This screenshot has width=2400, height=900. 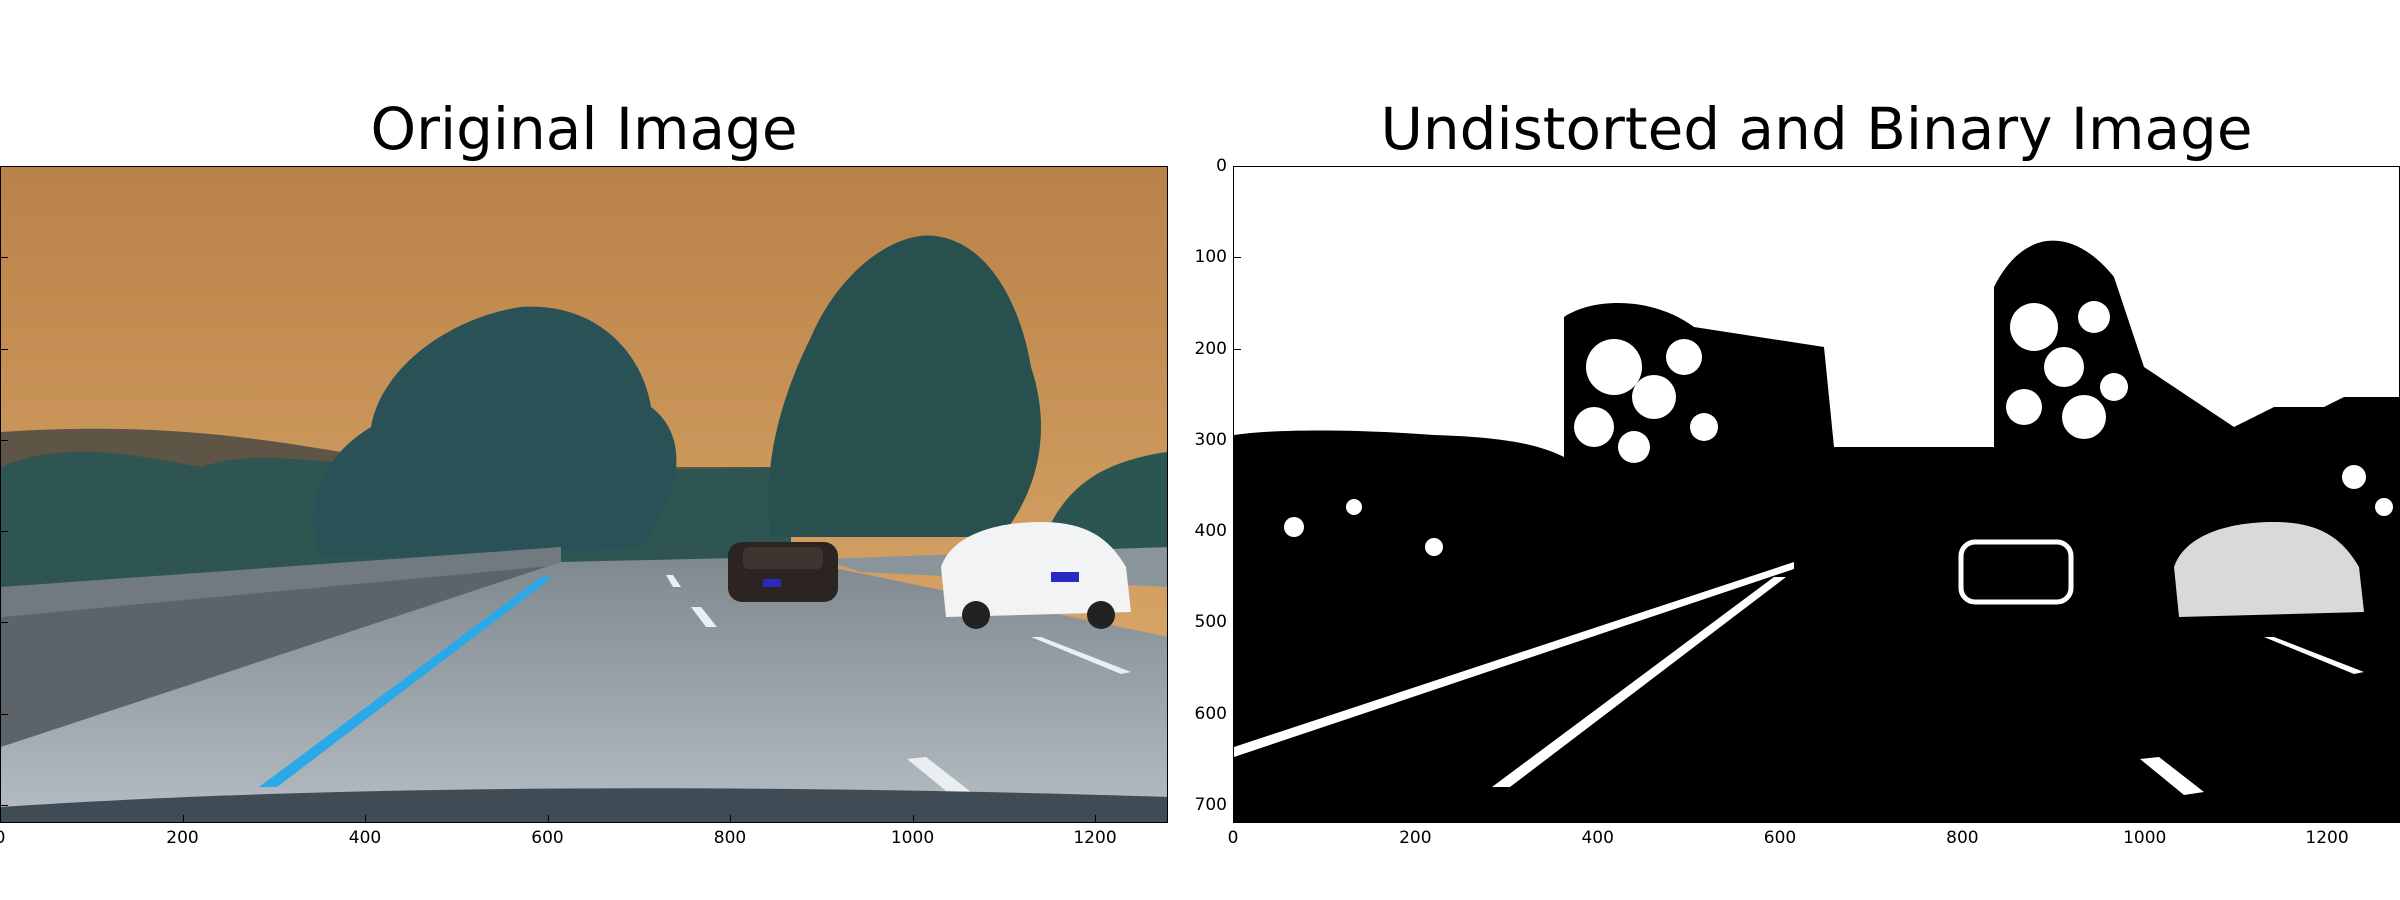 What do you see at coordinates (1233, 838) in the screenshot?
I see `right-x-tick-label: 0` at bounding box center [1233, 838].